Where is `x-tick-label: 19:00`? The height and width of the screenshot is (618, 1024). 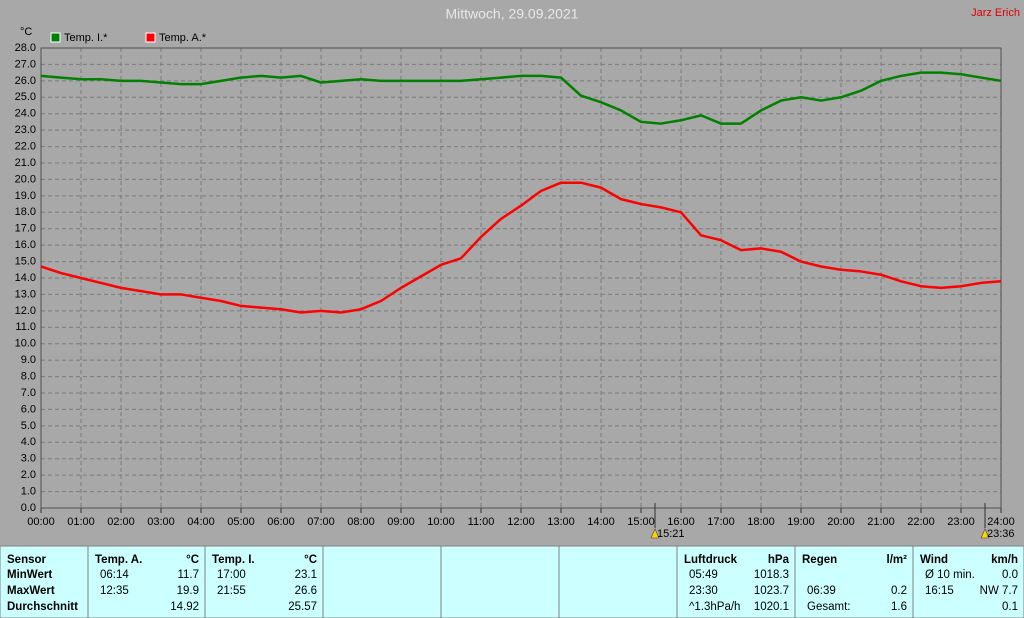
x-tick-label: 19:00 is located at coordinates (801, 522).